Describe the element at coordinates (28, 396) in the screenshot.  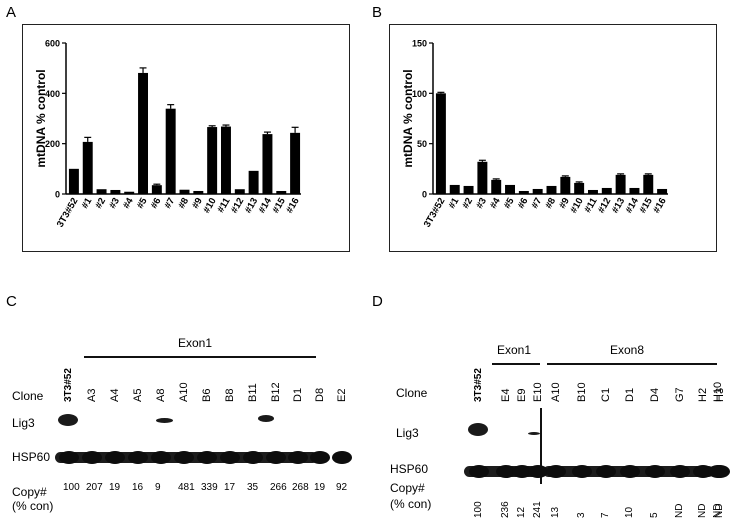
I see `blot-c-clone-label: Clone` at that location.